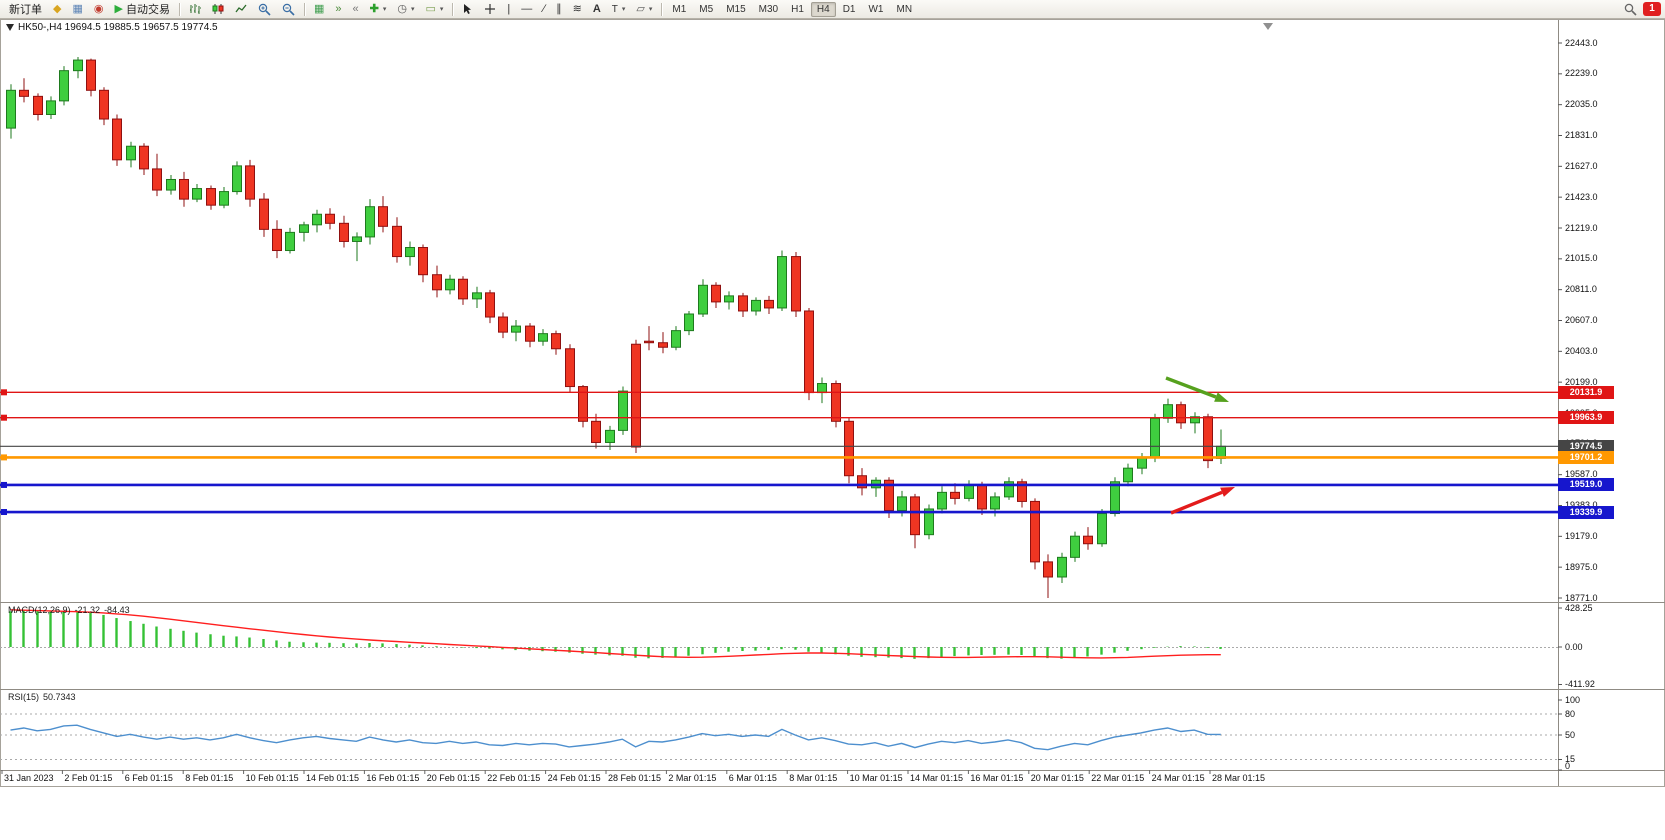 This screenshot has width=1665, height=840. I want to click on time-axis-label: 10 Mar 01:15, so click(876, 778).